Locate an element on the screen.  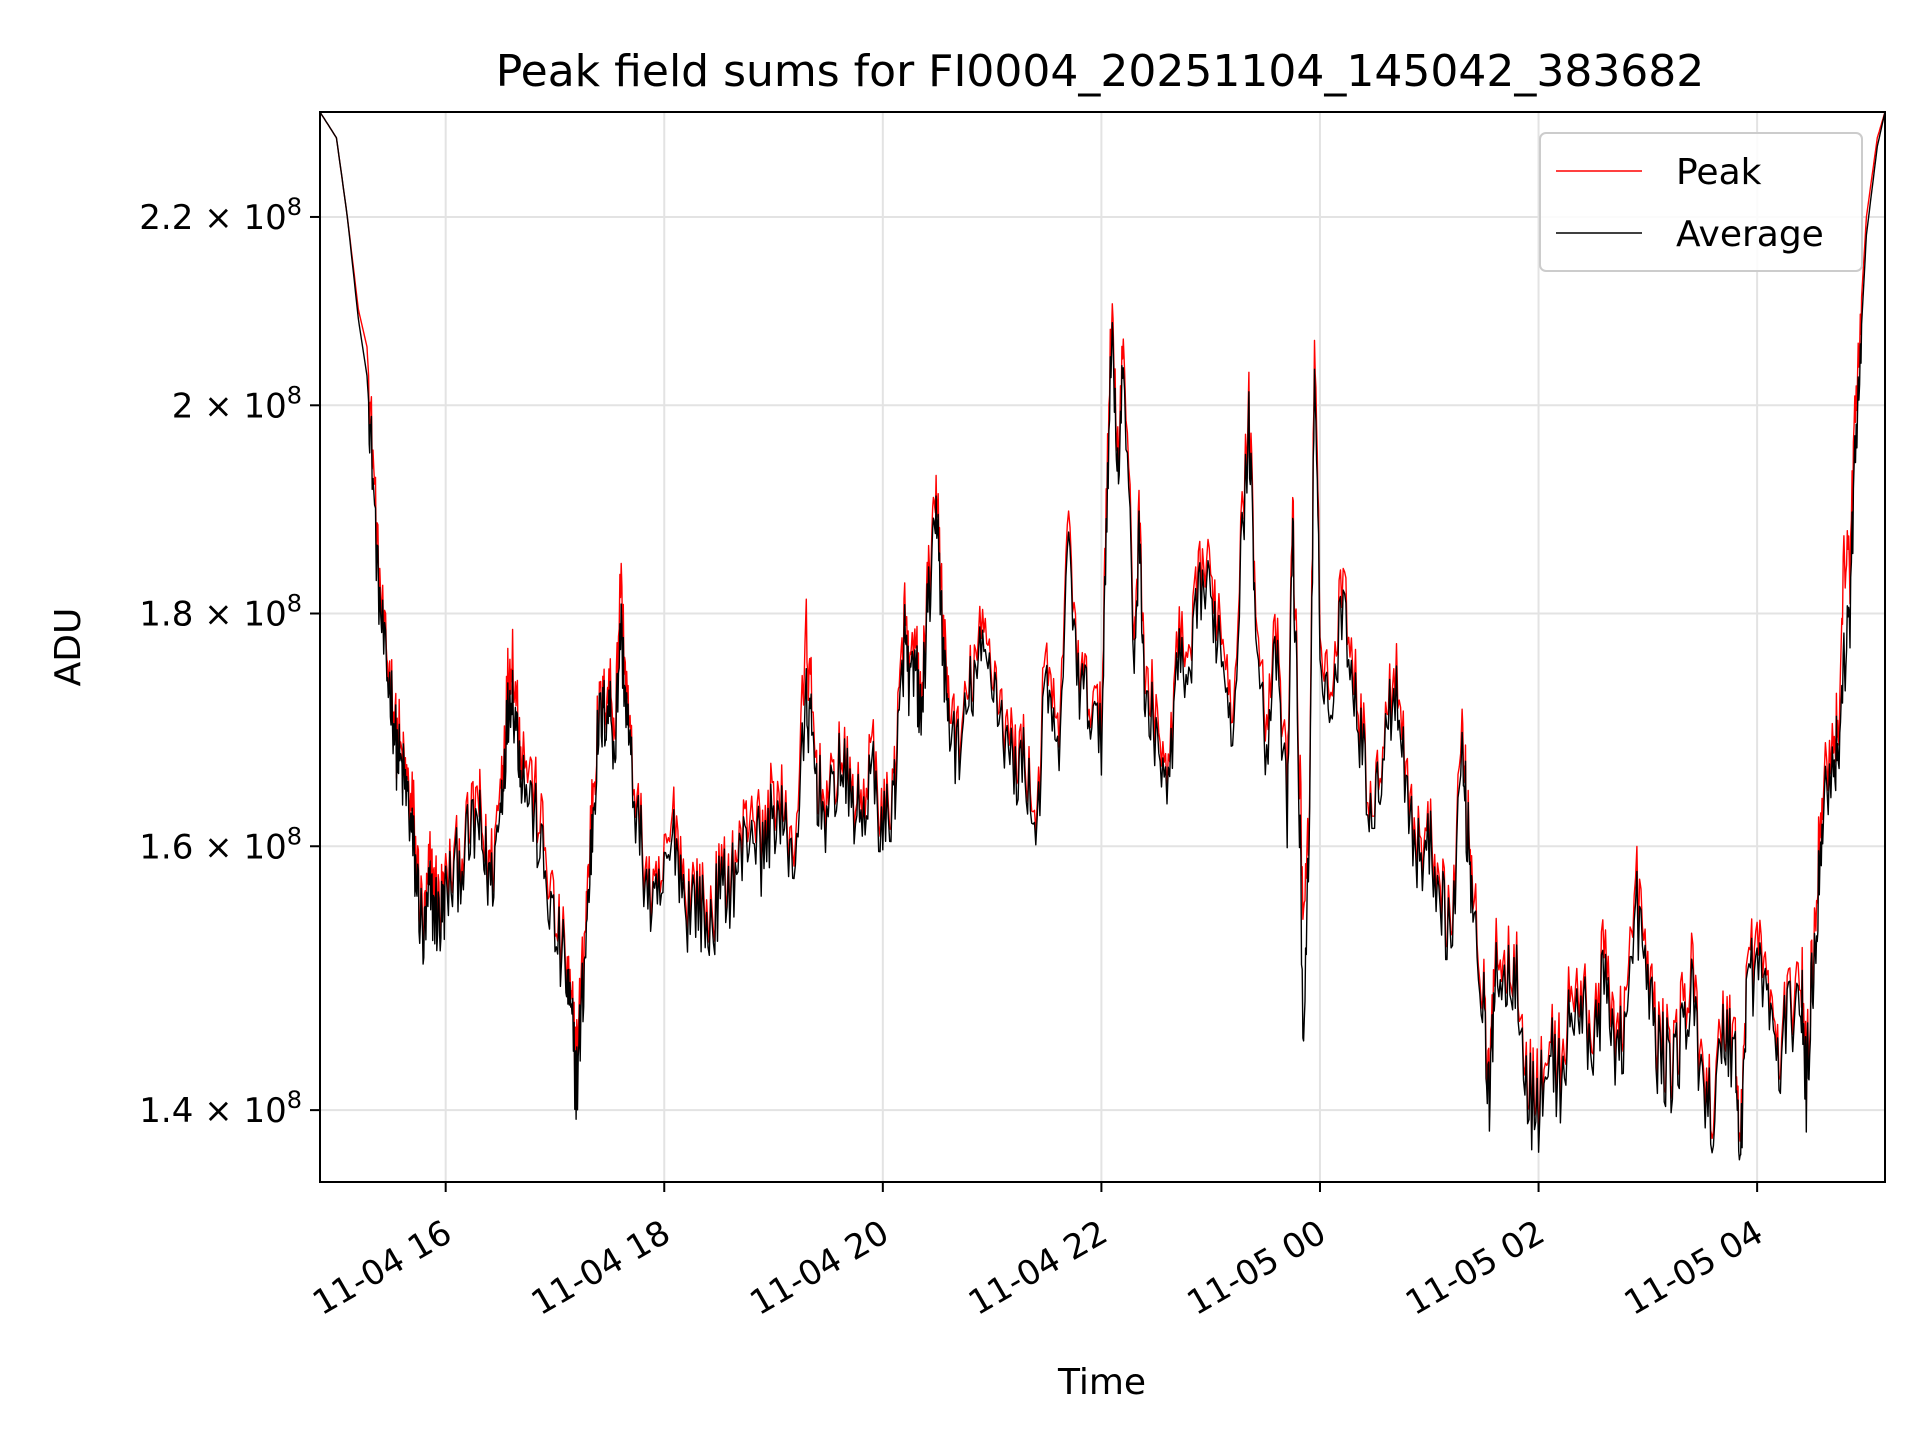
legend-box is located at coordinates (1701, 202).